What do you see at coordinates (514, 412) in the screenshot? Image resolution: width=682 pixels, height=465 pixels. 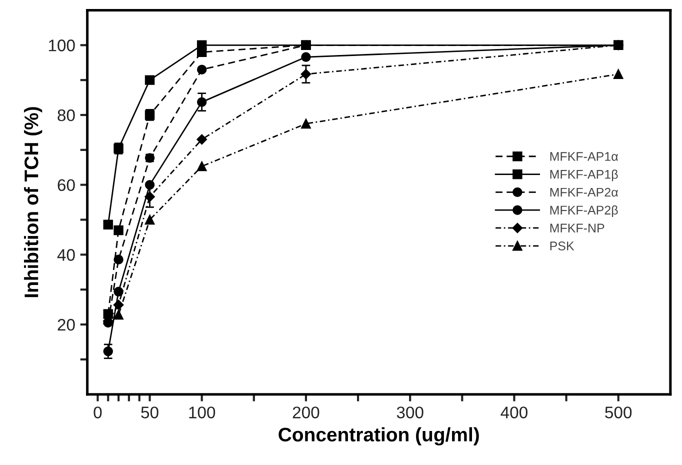 I see `x-tick-label: 400` at bounding box center [514, 412].